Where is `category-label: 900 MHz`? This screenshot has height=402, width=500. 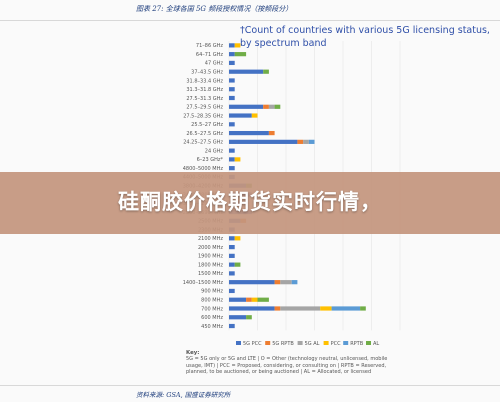 category-label: 900 MHz is located at coordinates (212, 292).